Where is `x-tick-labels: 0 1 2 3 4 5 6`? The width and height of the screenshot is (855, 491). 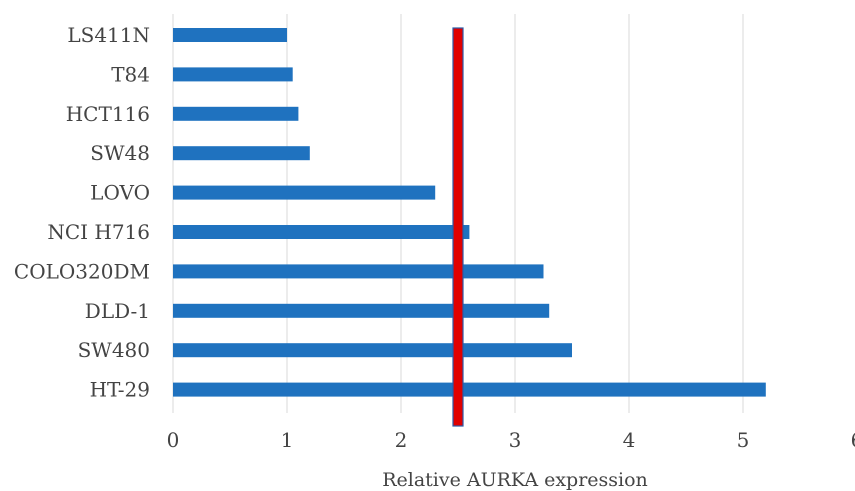 x-tick-labels: 0 1 2 3 4 5 6 is located at coordinates (511, 440).